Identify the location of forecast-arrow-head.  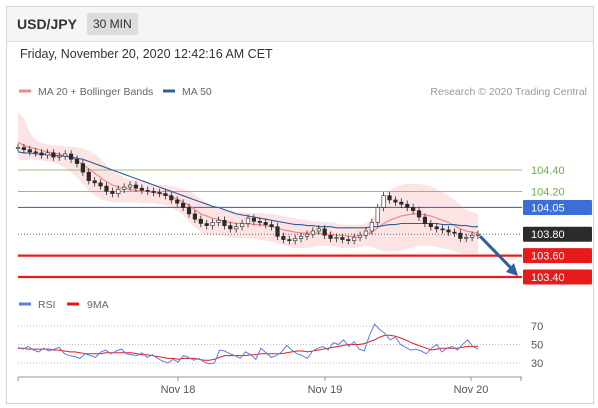
(512, 269).